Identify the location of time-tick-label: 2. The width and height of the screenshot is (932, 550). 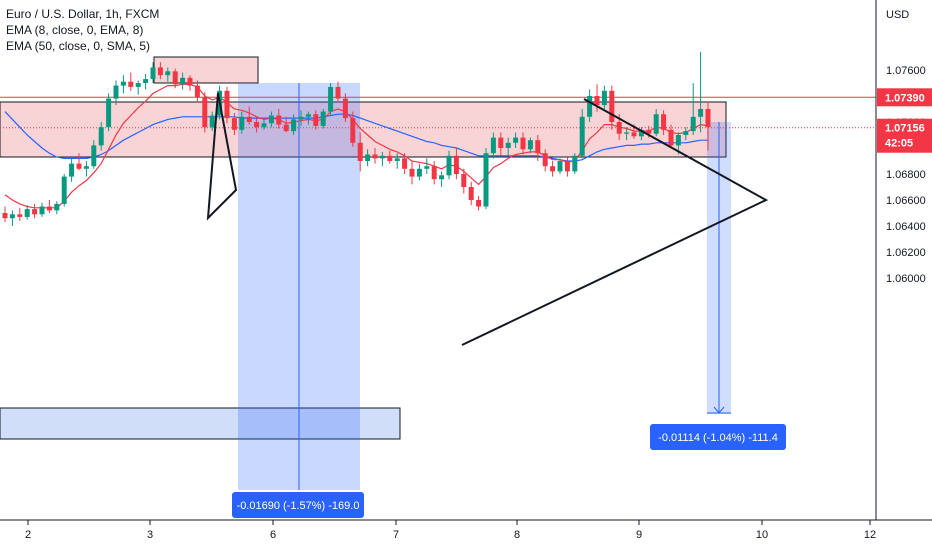
(28, 535).